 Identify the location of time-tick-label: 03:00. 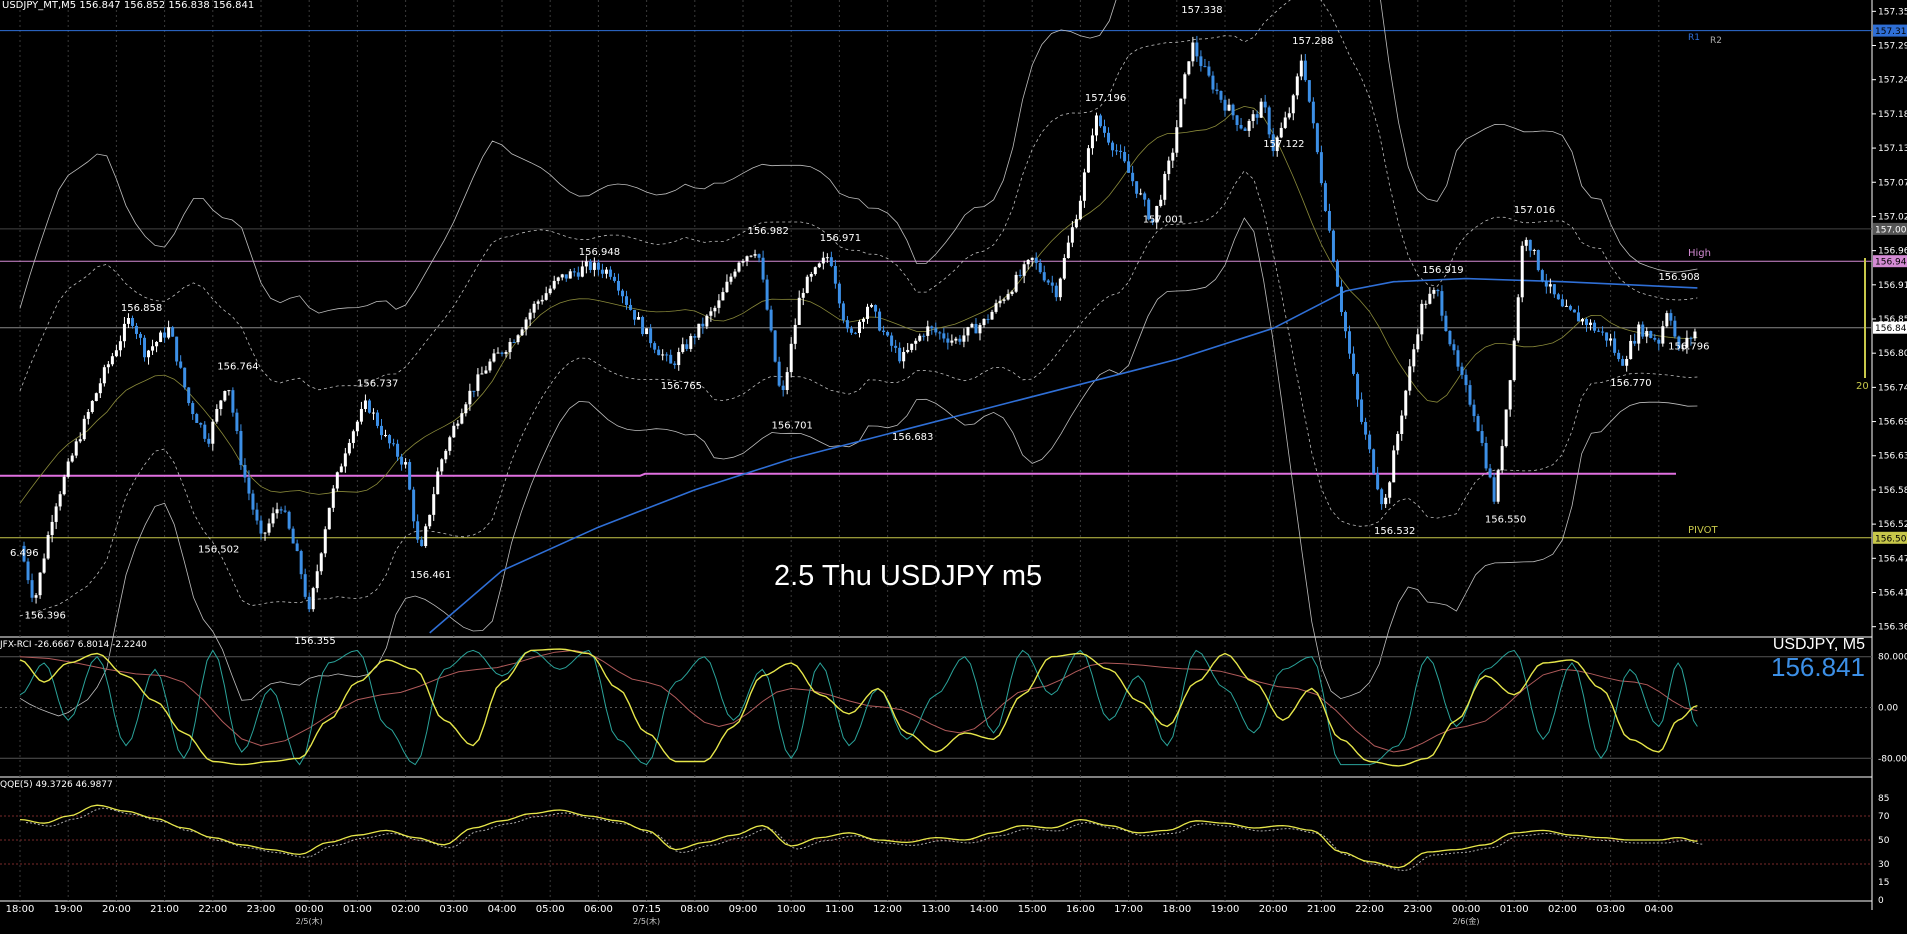
(1610, 909).